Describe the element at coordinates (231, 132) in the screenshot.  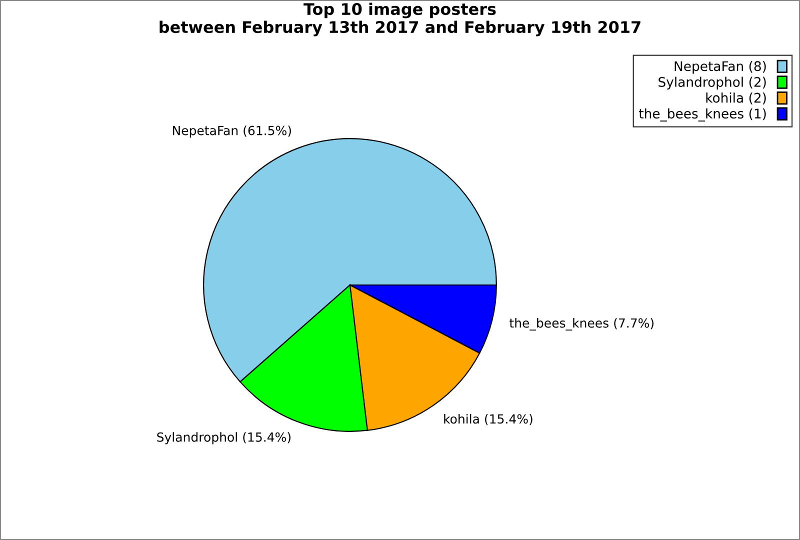
I see `data-label: NepetaFan (61.5%)` at that location.